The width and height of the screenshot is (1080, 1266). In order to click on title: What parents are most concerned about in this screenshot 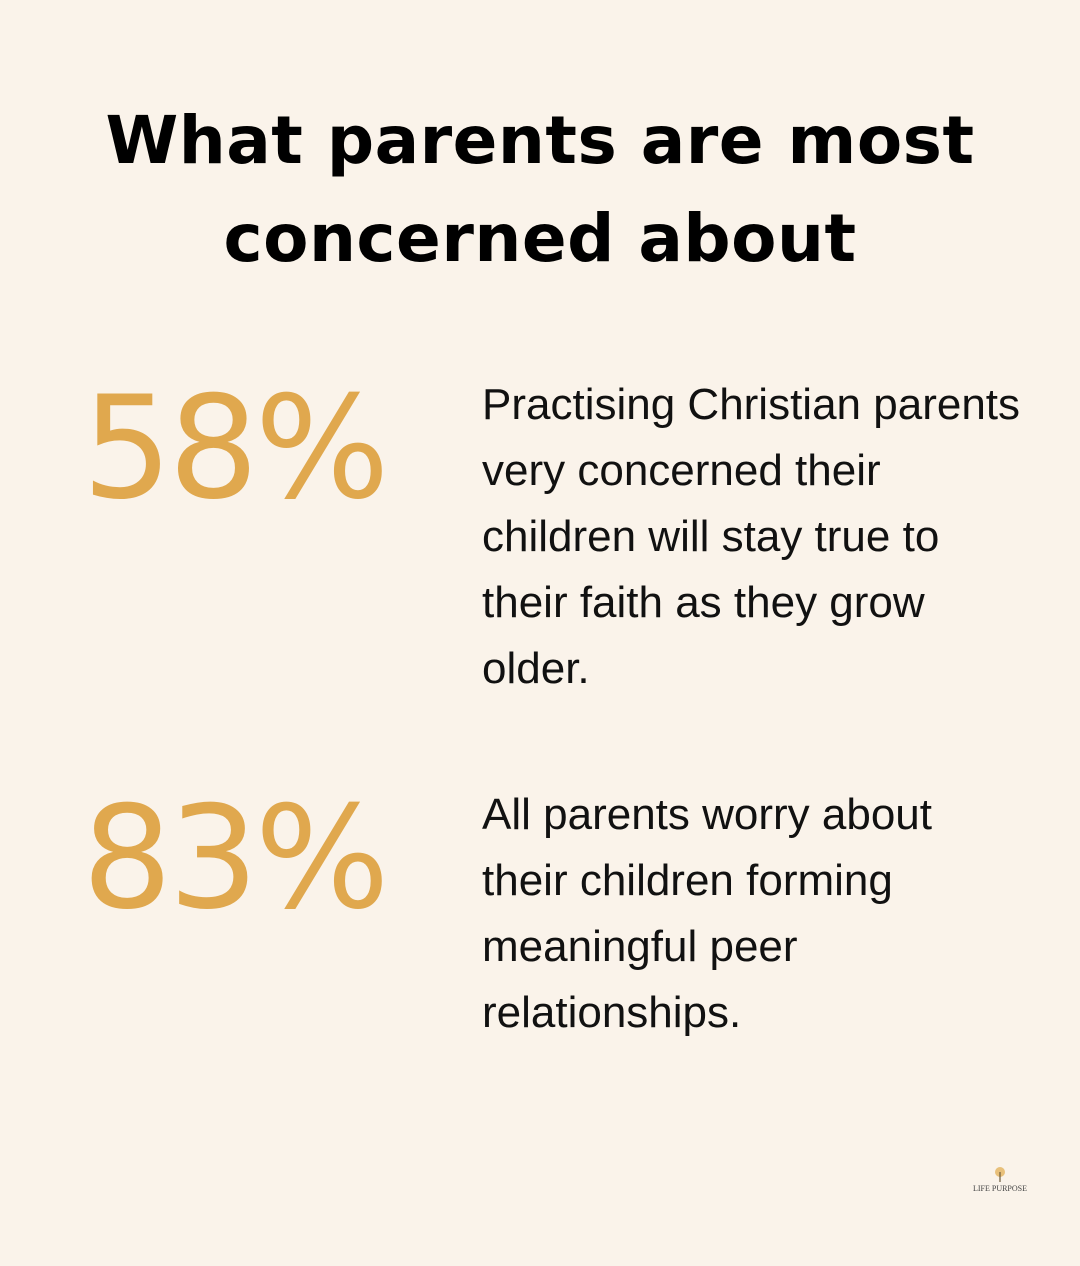, I will do `click(540, 189)`.